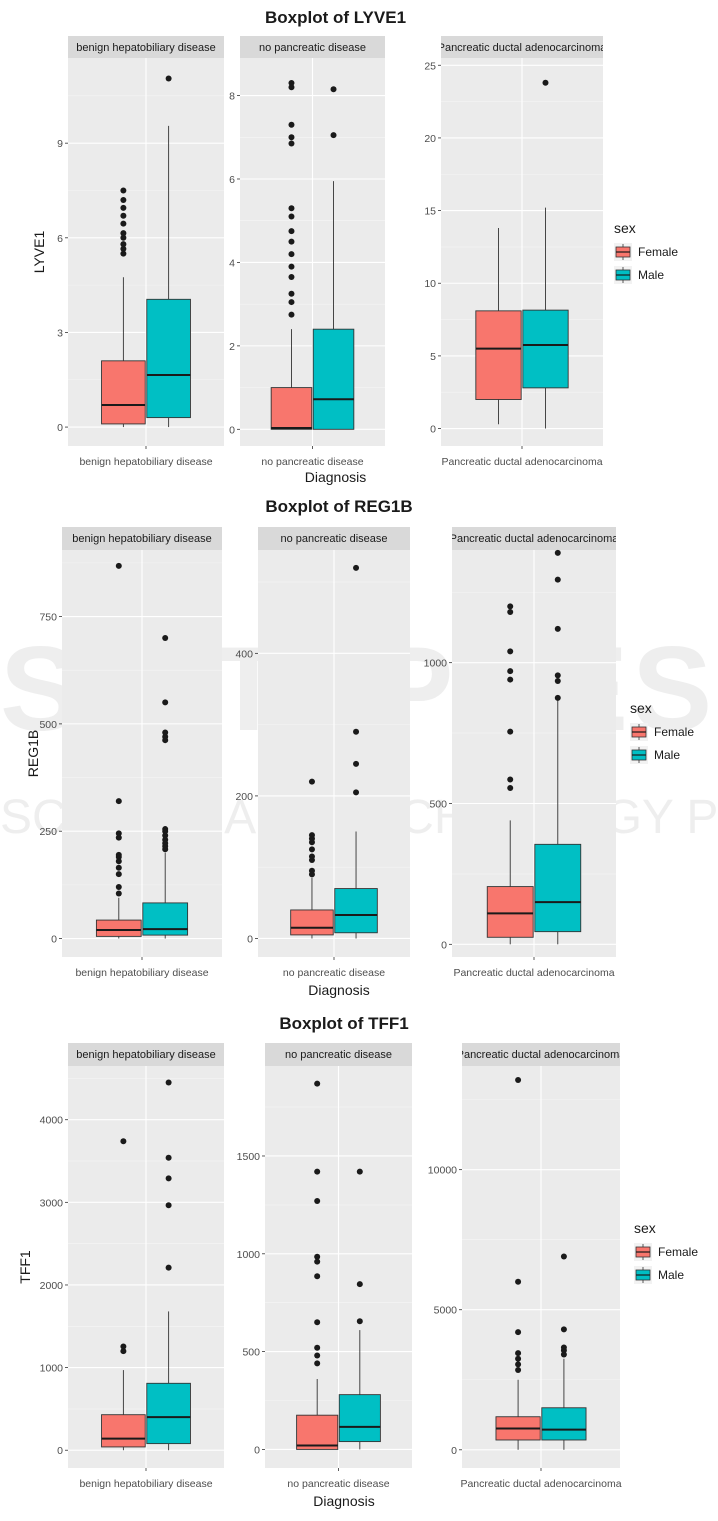 The width and height of the screenshot is (718, 1521). Describe the element at coordinates (33, 753) in the screenshot. I see `y-axis-title: REG1B` at that location.